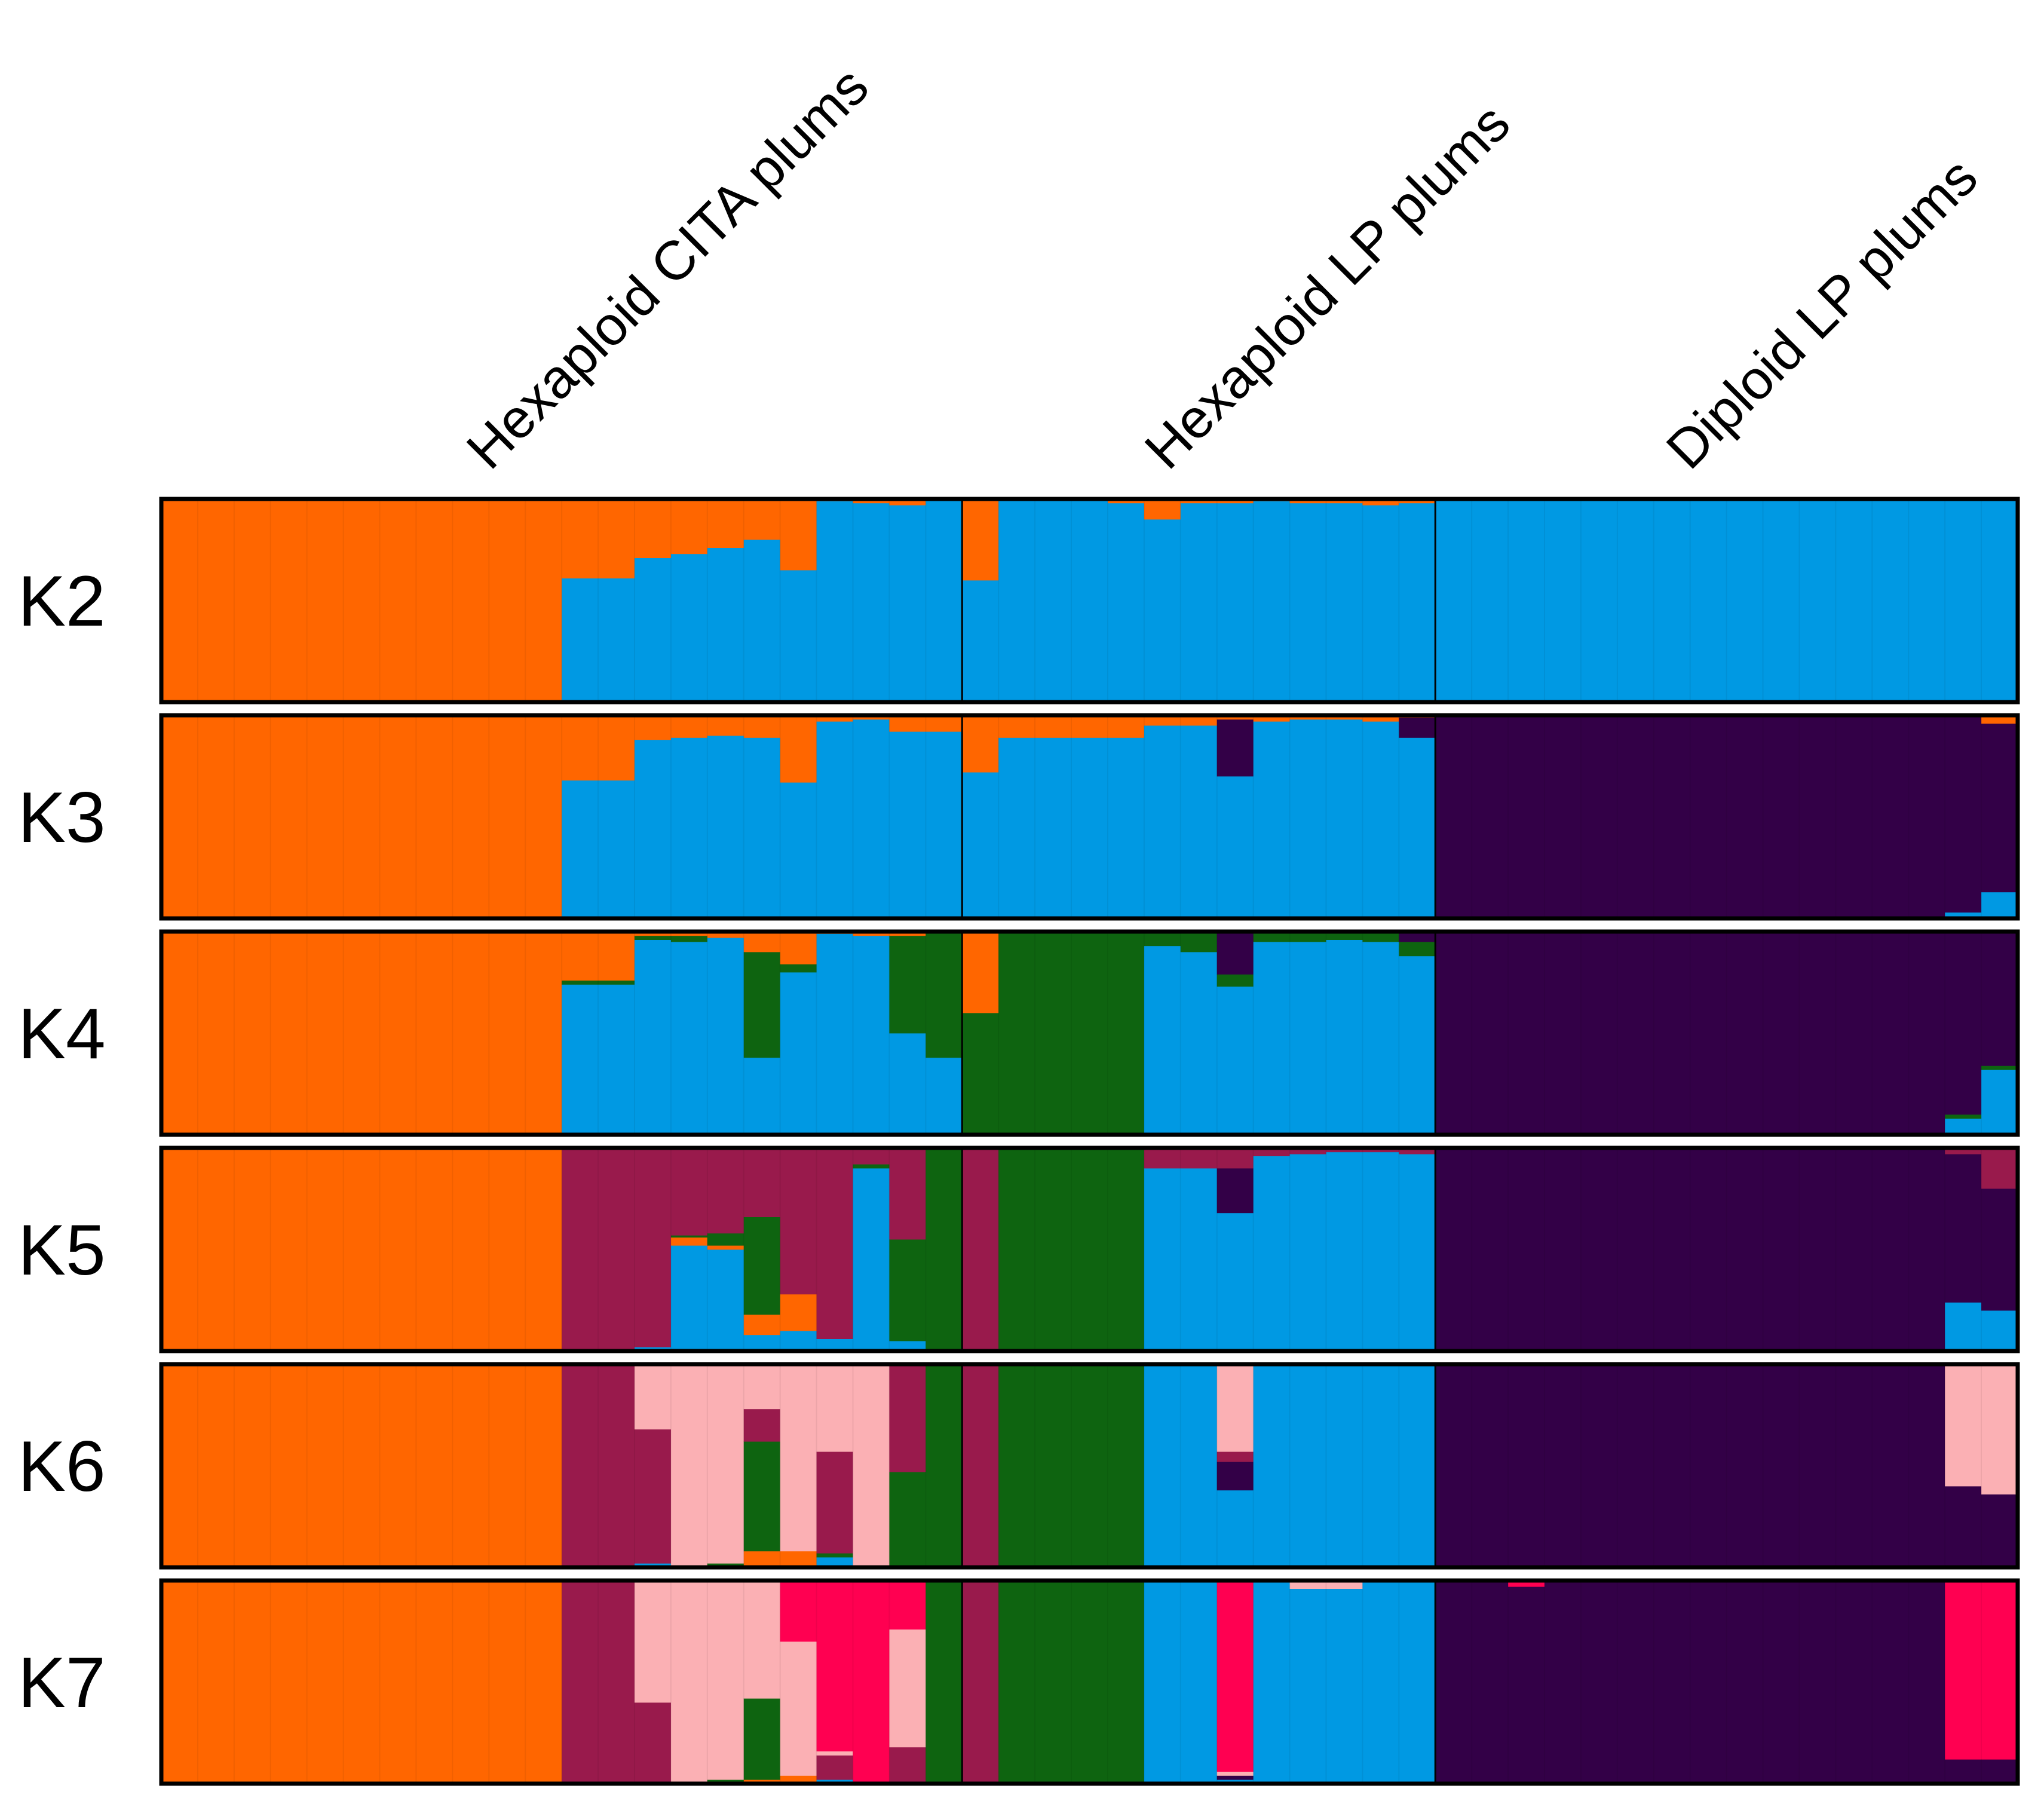  I want to click on panel-k4: K4, so click(1019, 1033).